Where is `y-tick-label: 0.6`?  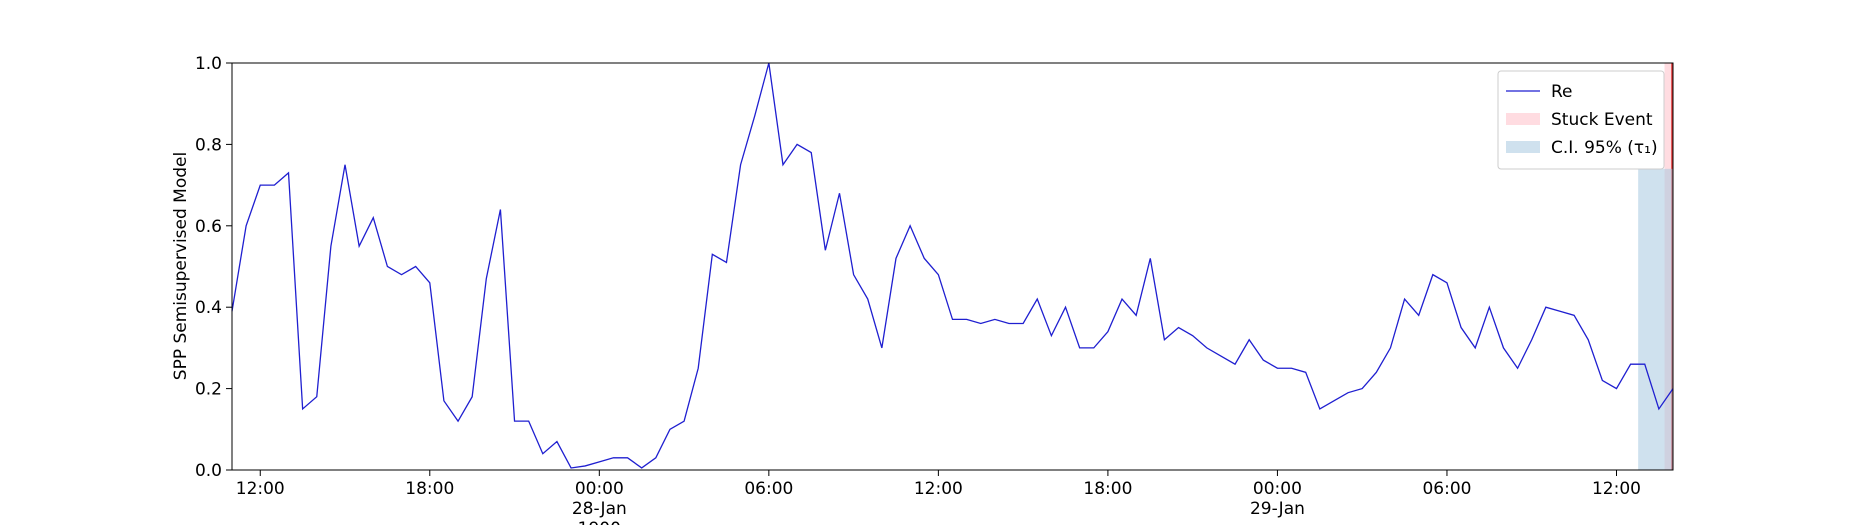 y-tick-label: 0.6 is located at coordinates (208, 227).